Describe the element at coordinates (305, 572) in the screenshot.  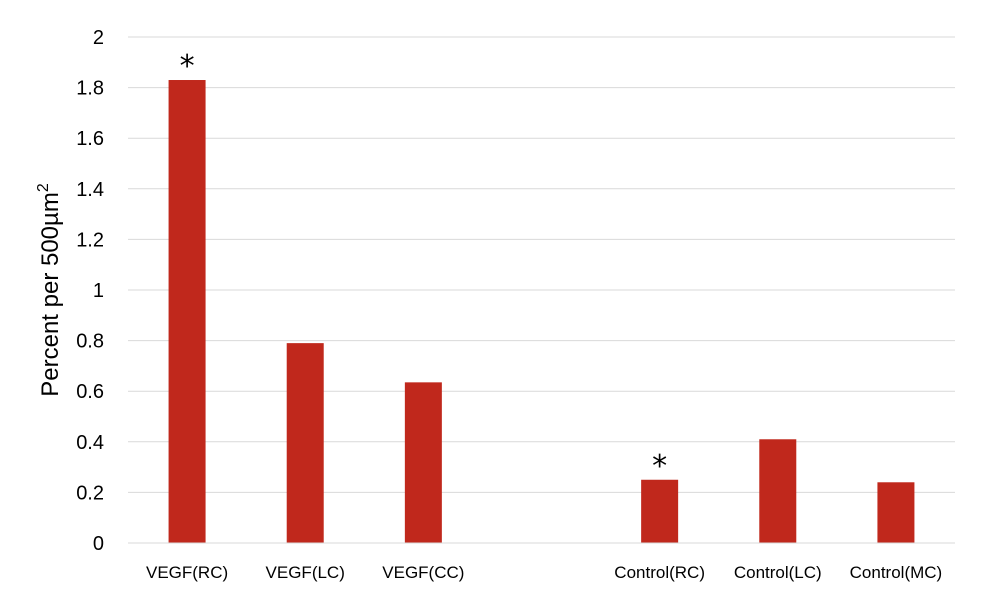
I see `x-category-label: VEGF(LC)` at that location.